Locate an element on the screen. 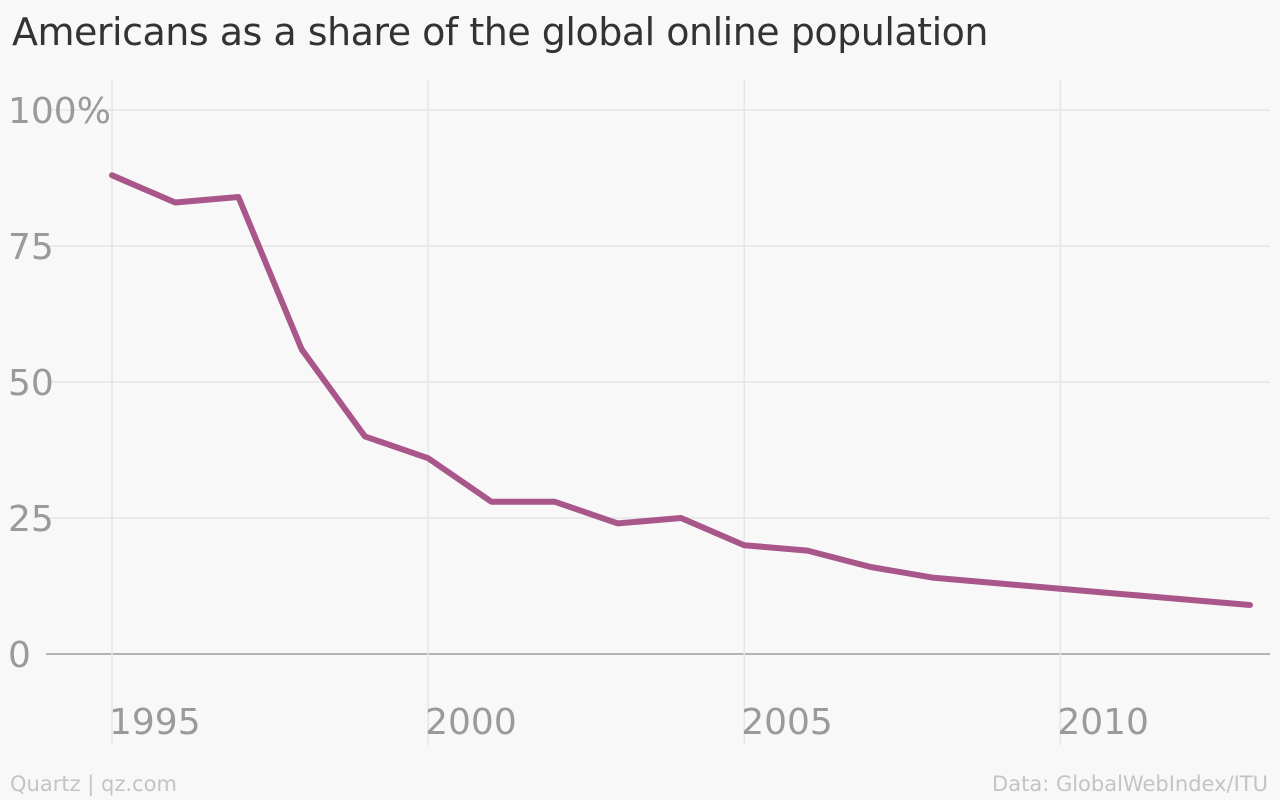 This screenshot has width=1280, height=800. x-tick-label: 2000 is located at coordinates (471, 722).